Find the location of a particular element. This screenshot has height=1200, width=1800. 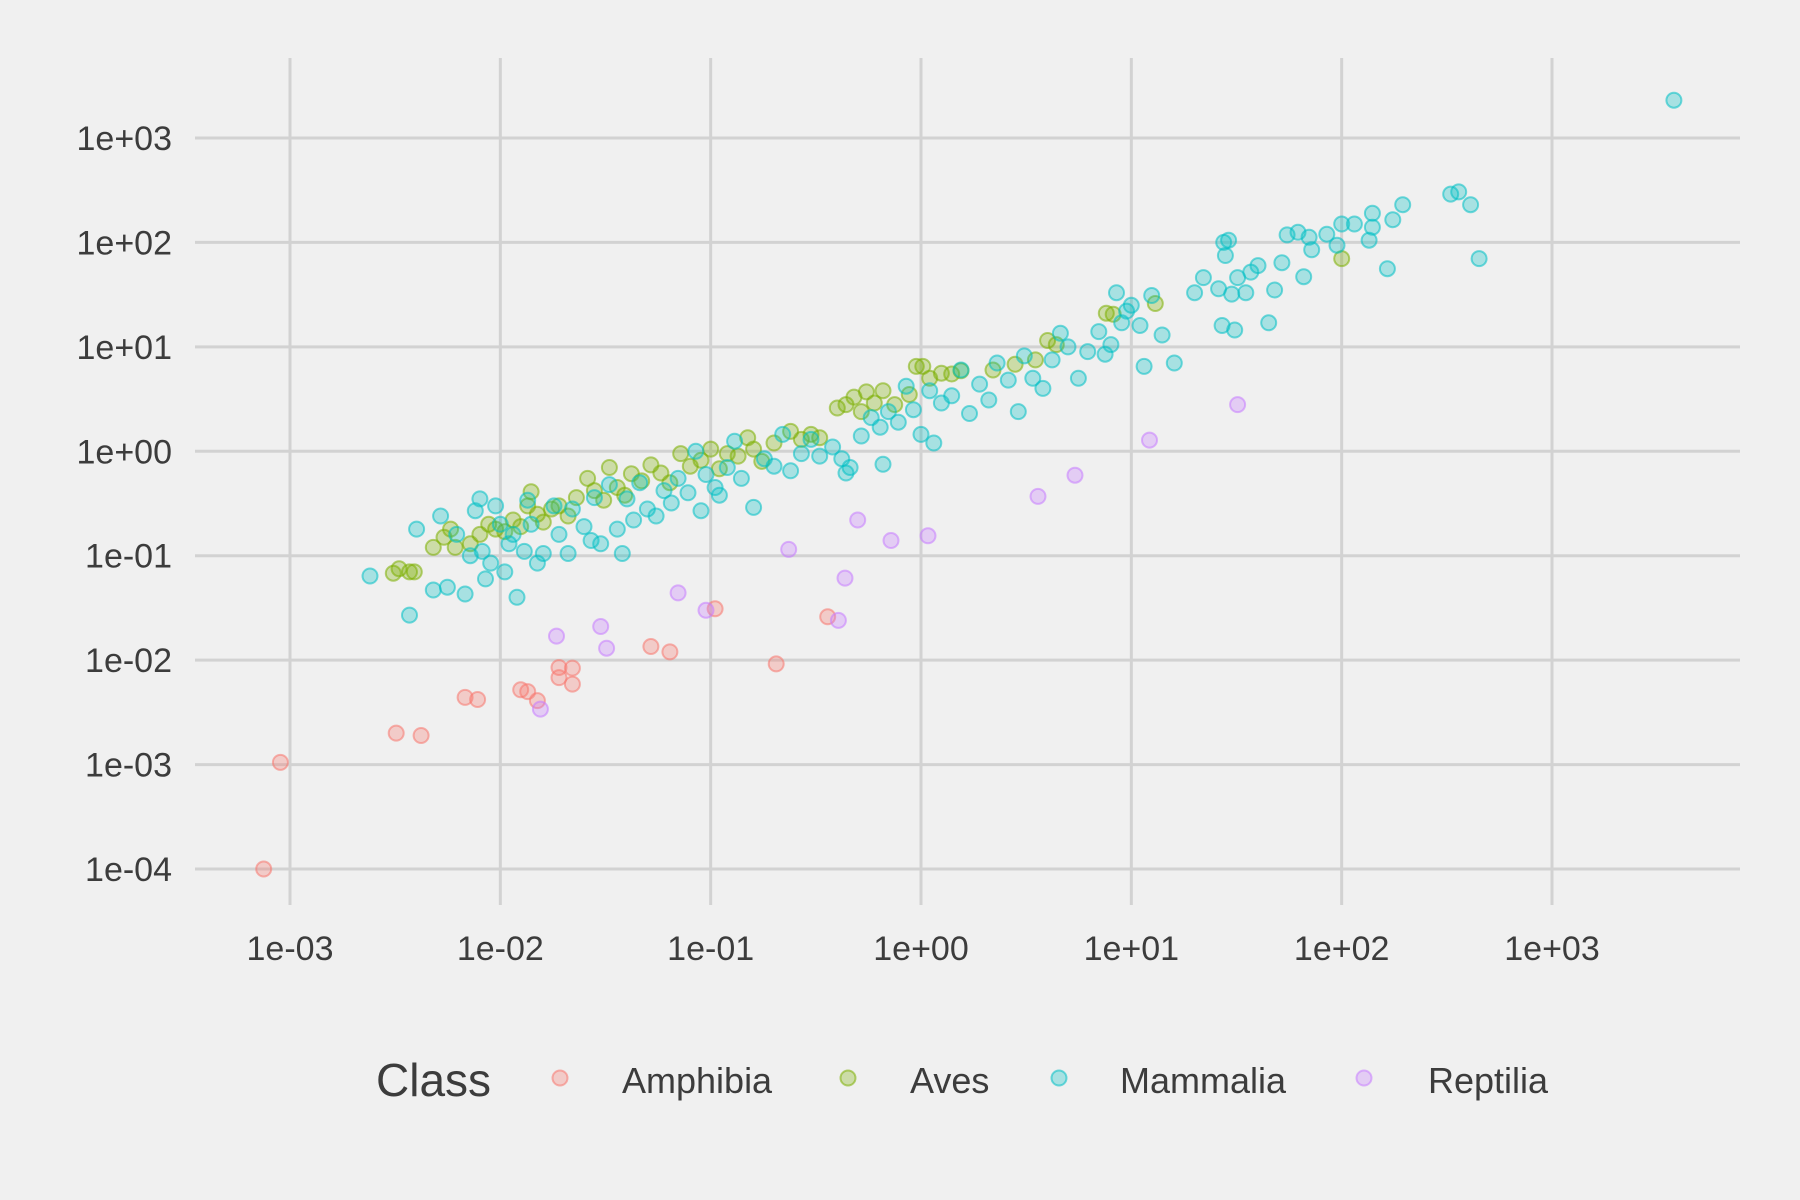

x-tick-label: 1e-03 is located at coordinates (290, 949).